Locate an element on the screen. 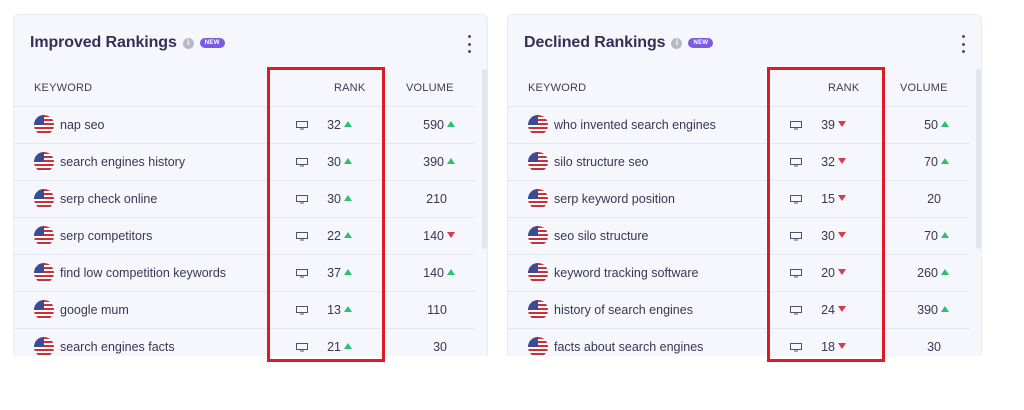 This screenshot has height=410, width=1024. volume-cell: 110 is located at coordinates (437, 310).